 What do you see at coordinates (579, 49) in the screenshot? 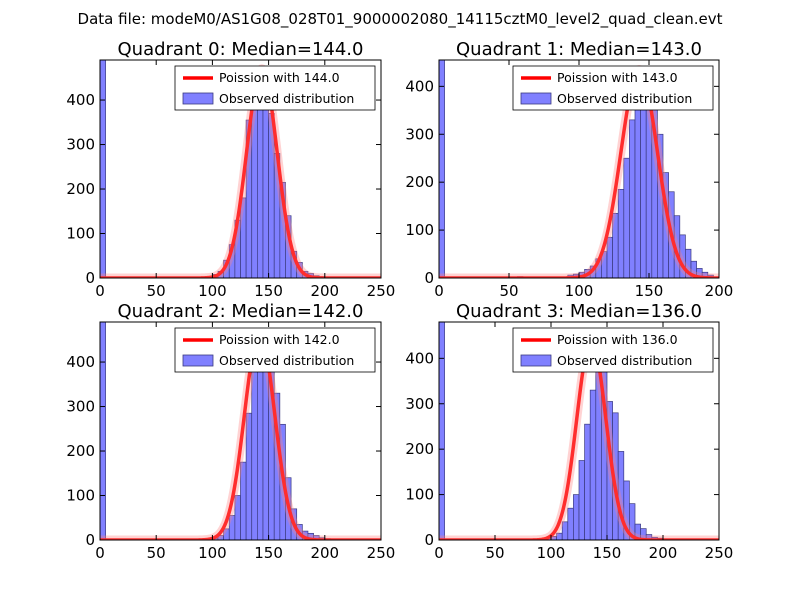
I see `quadrant-1-title: Quadrant 1: Median=143.0` at bounding box center [579, 49].